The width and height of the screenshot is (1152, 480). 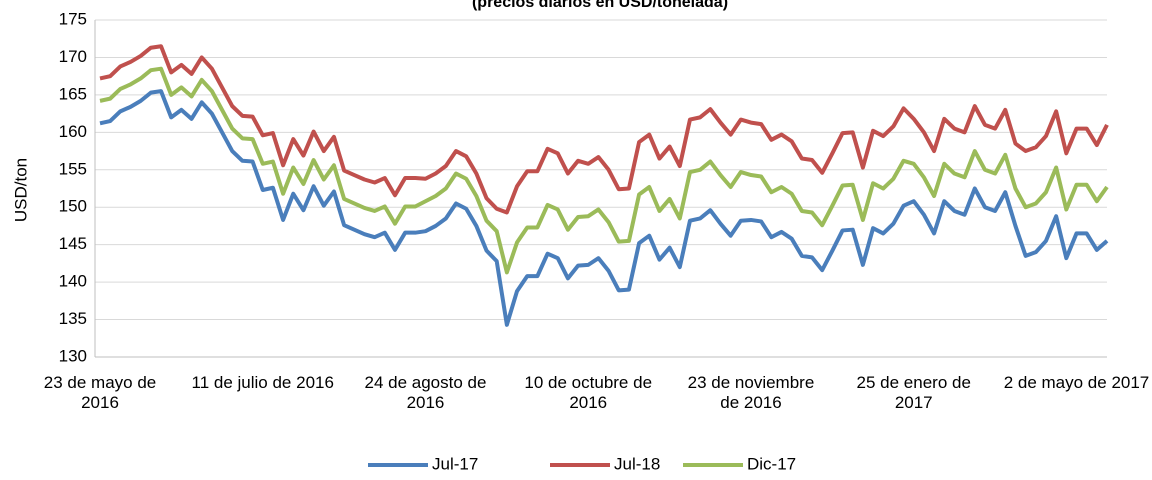 I want to click on x-tick-label: 25 de enero de 2017, so click(x=913, y=392).